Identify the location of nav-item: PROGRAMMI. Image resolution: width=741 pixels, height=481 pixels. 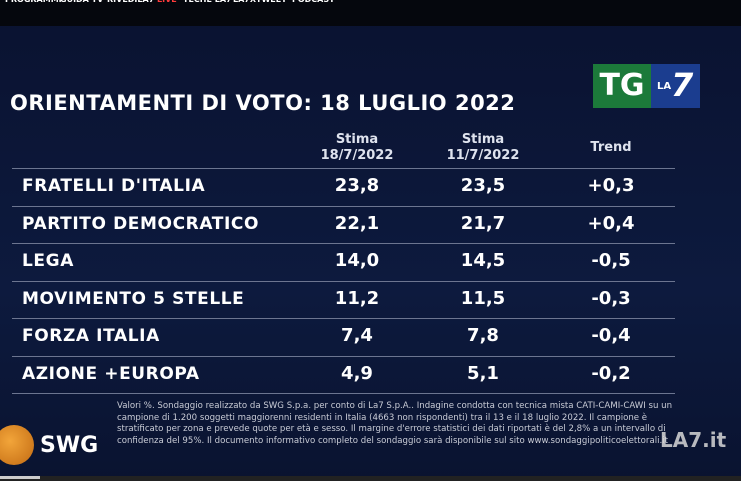
(33, 2).